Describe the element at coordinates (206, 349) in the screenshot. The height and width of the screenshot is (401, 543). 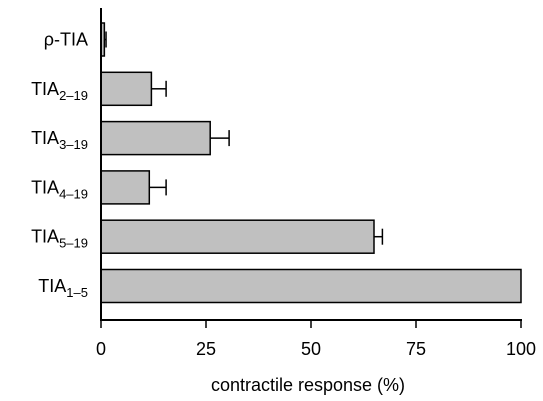
I see `x-tick-label-1: 25` at that location.